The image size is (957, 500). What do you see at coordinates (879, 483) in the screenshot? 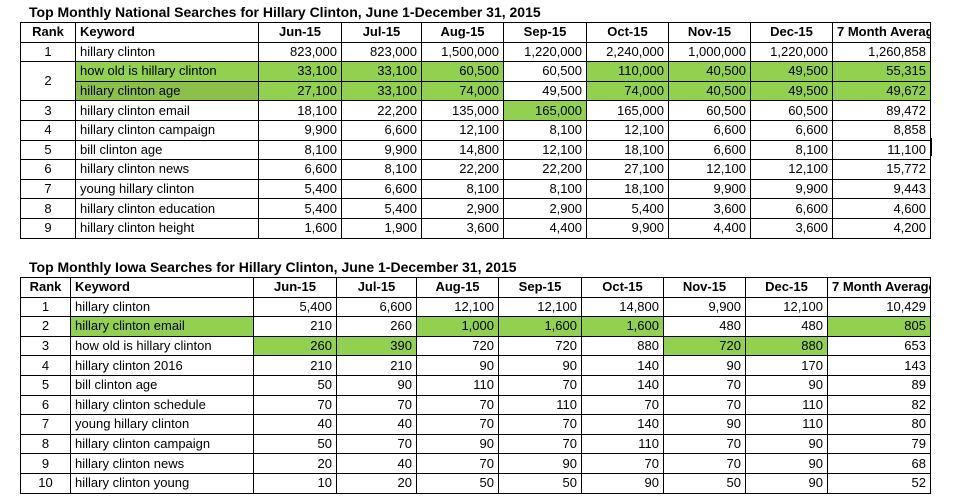
I see `average-cell: 52` at bounding box center [879, 483].